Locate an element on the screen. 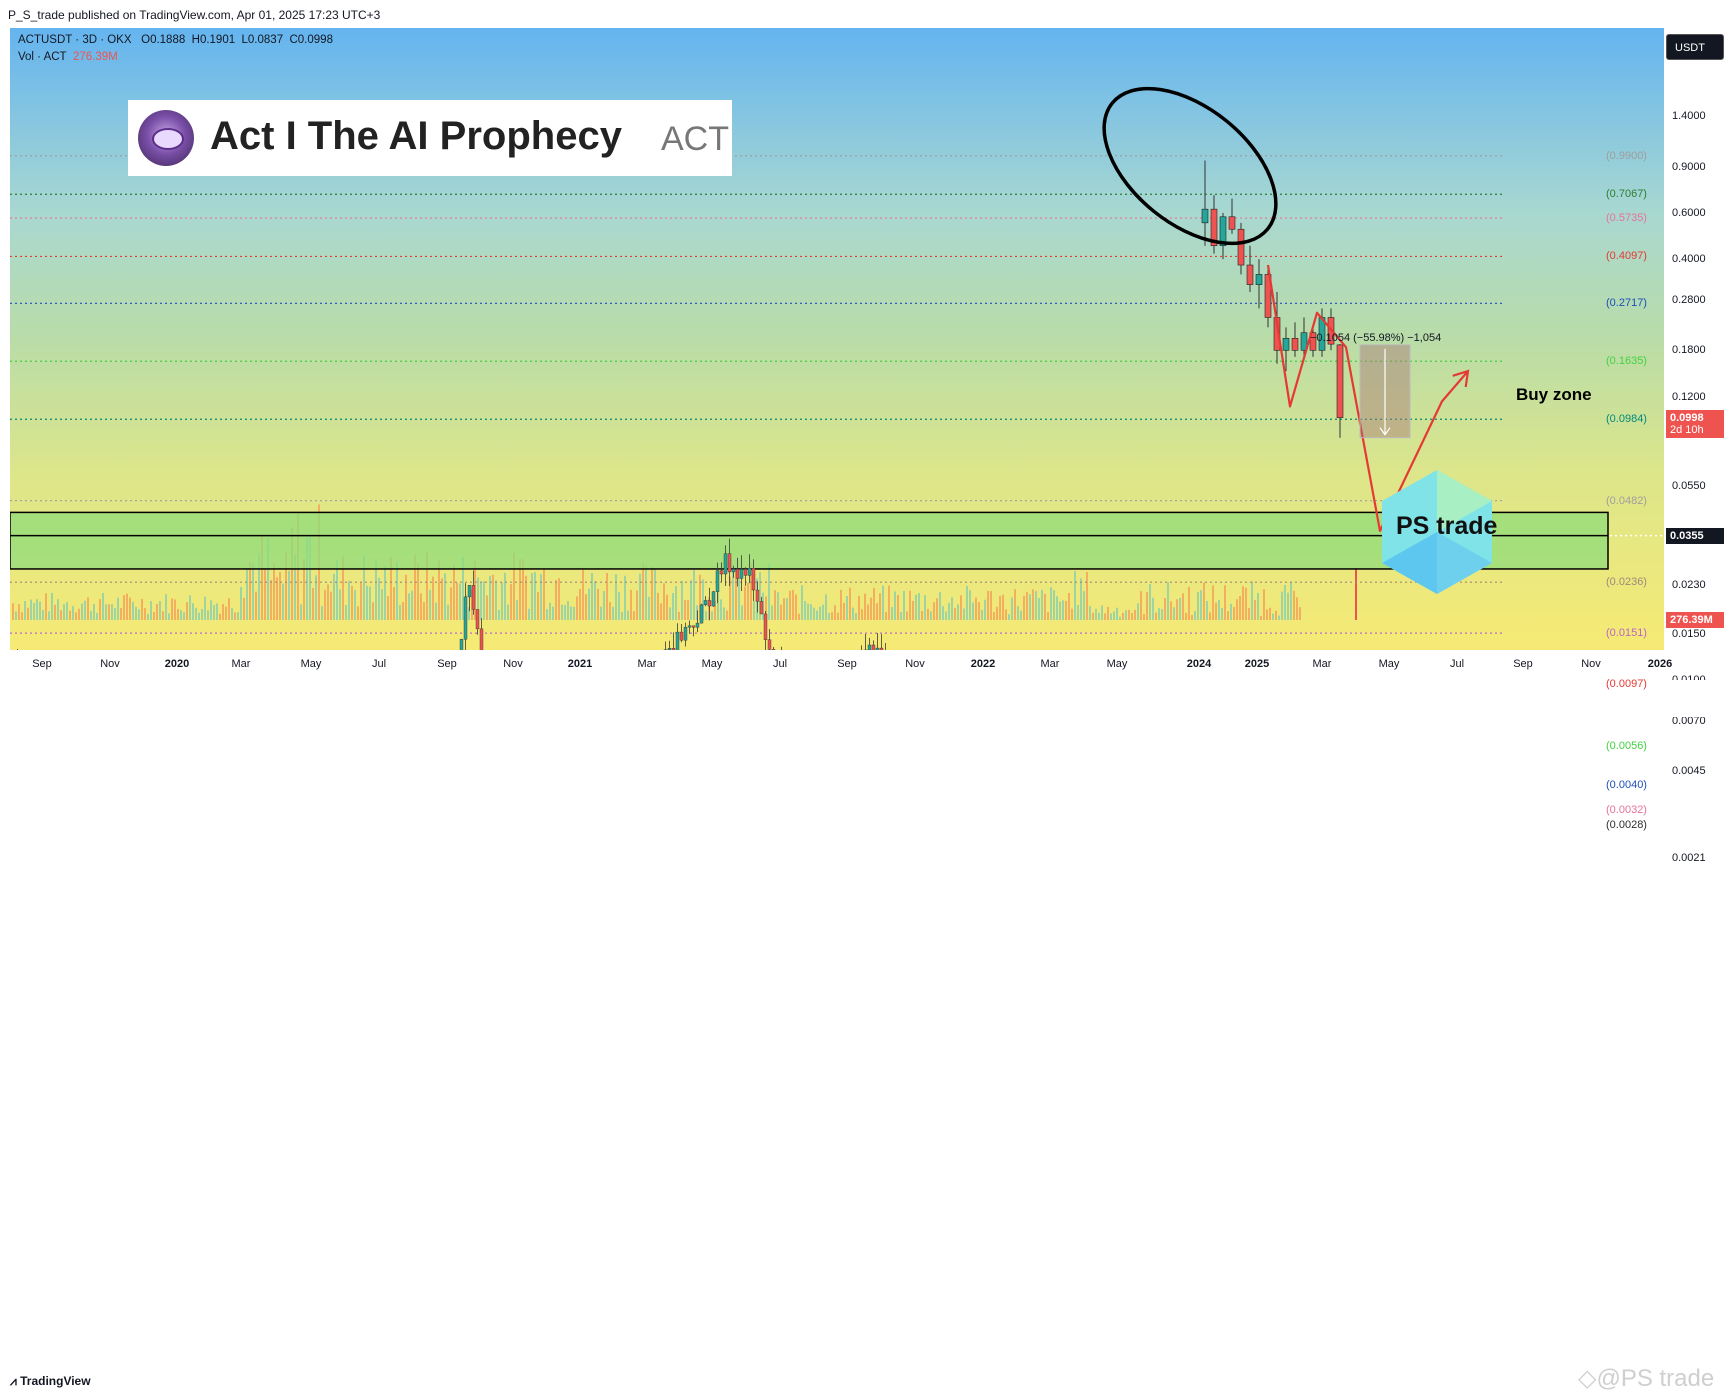 The width and height of the screenshot is (1736, 1393). fib-label: (0.4097) is located at coordinates (1626, 256).